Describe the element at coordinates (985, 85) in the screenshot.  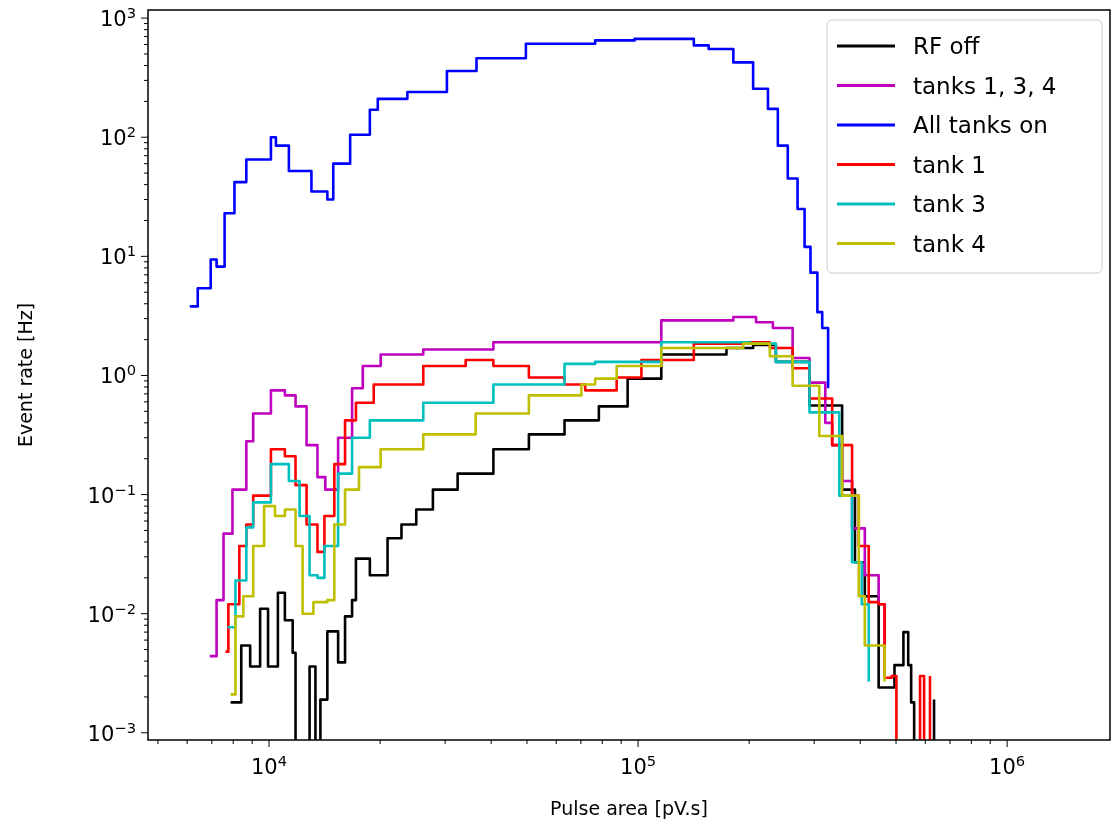
I see `legend-label: tanks 1, 3, 4` at that location.